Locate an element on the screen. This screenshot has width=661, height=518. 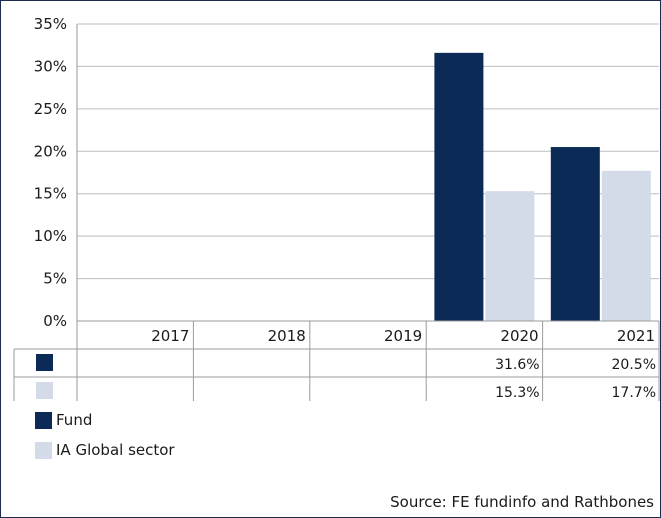
legend-item-sector: IA Global sector is located at coordinates (105, 450).